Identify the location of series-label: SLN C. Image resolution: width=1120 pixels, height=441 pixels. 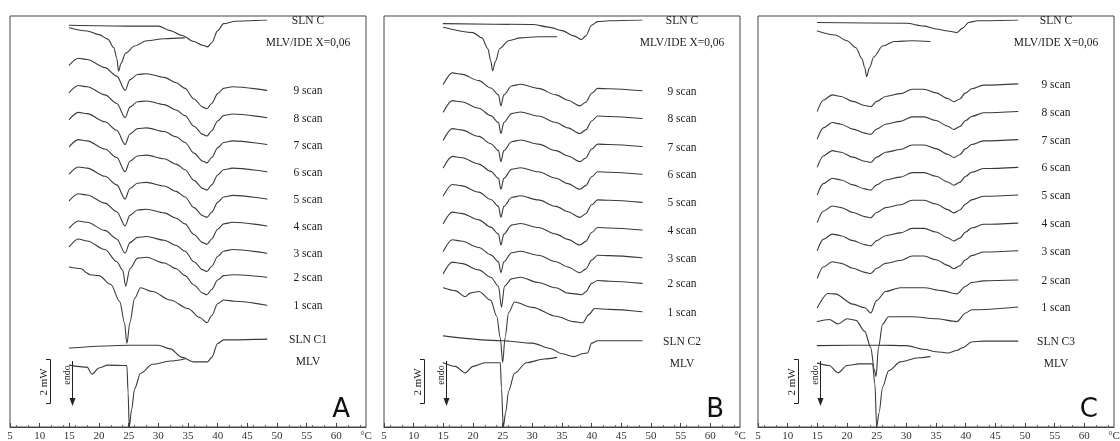
(1056, 20).